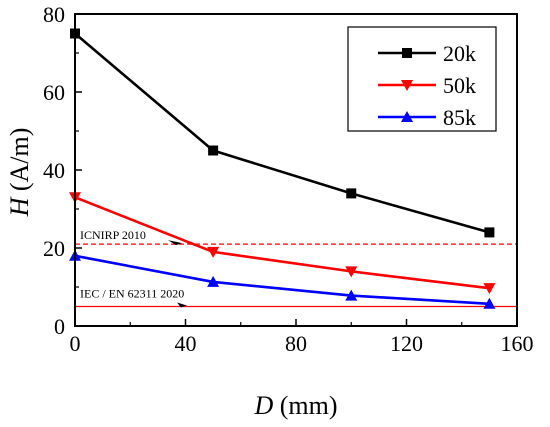  I want to click on series-line, so click(282, 280).